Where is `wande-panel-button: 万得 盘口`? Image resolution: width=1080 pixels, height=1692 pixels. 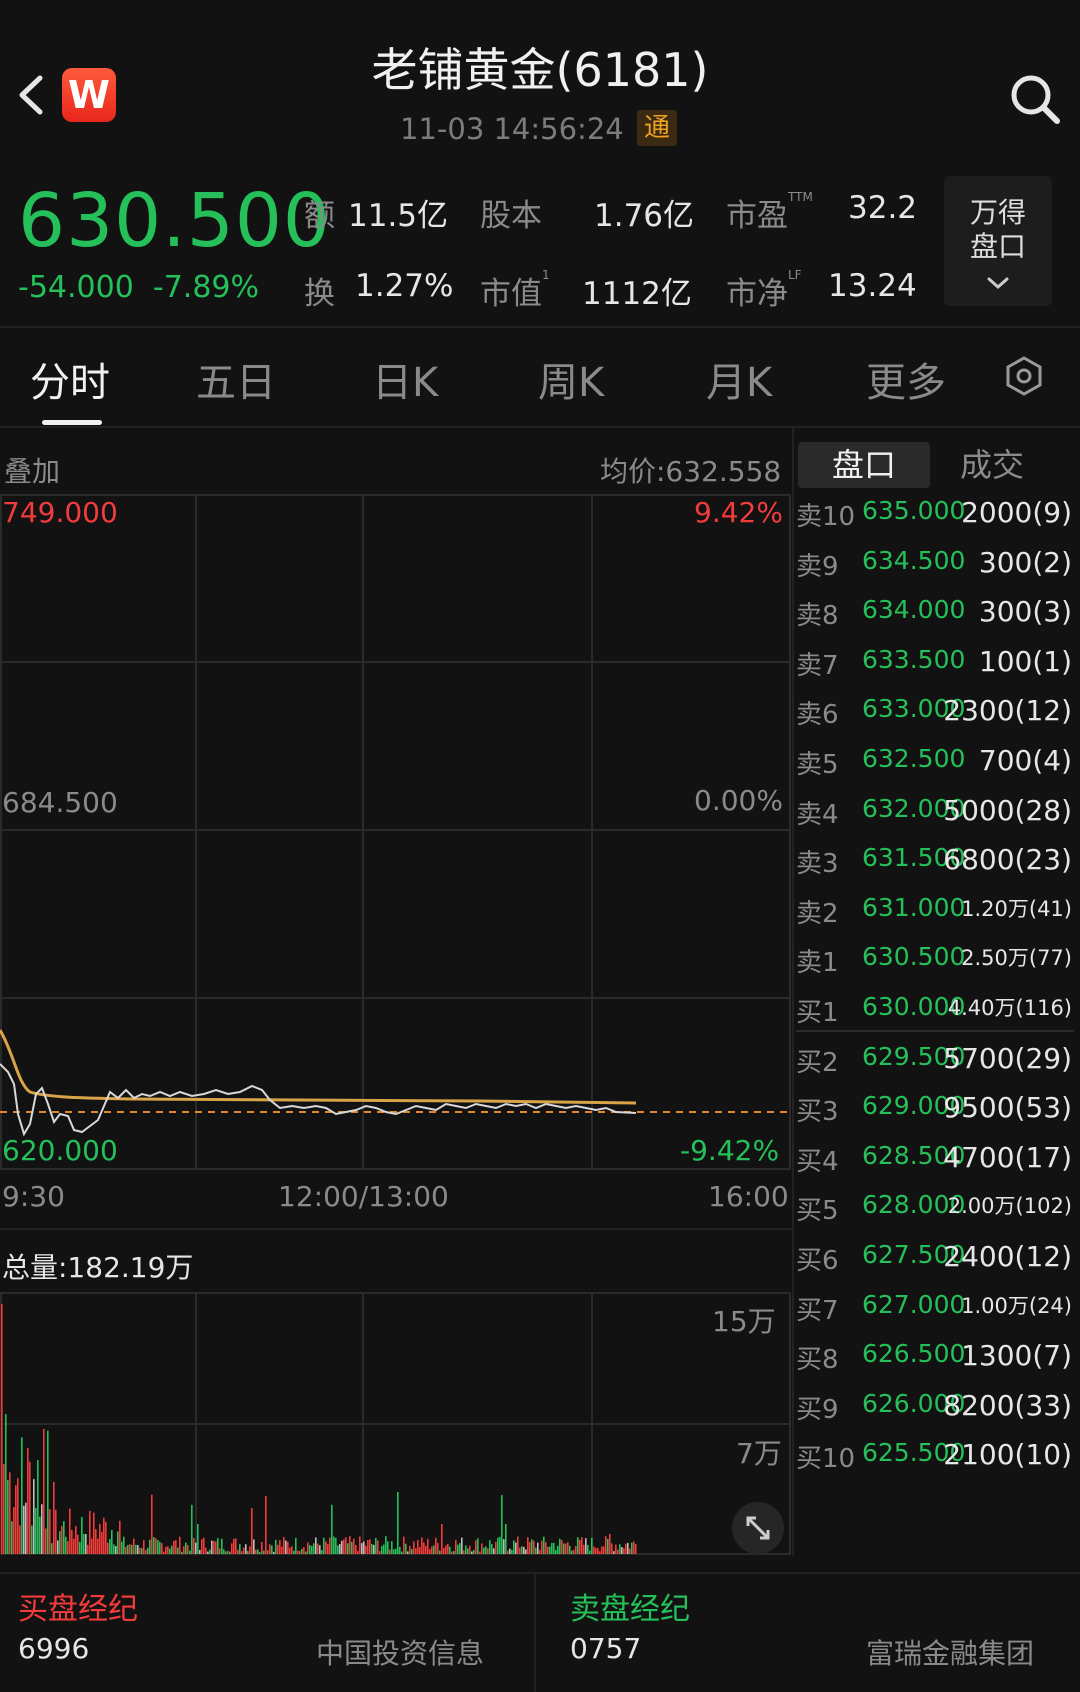
wande-panel-button: 万得 盘口 is located at coordinates (998, 241).